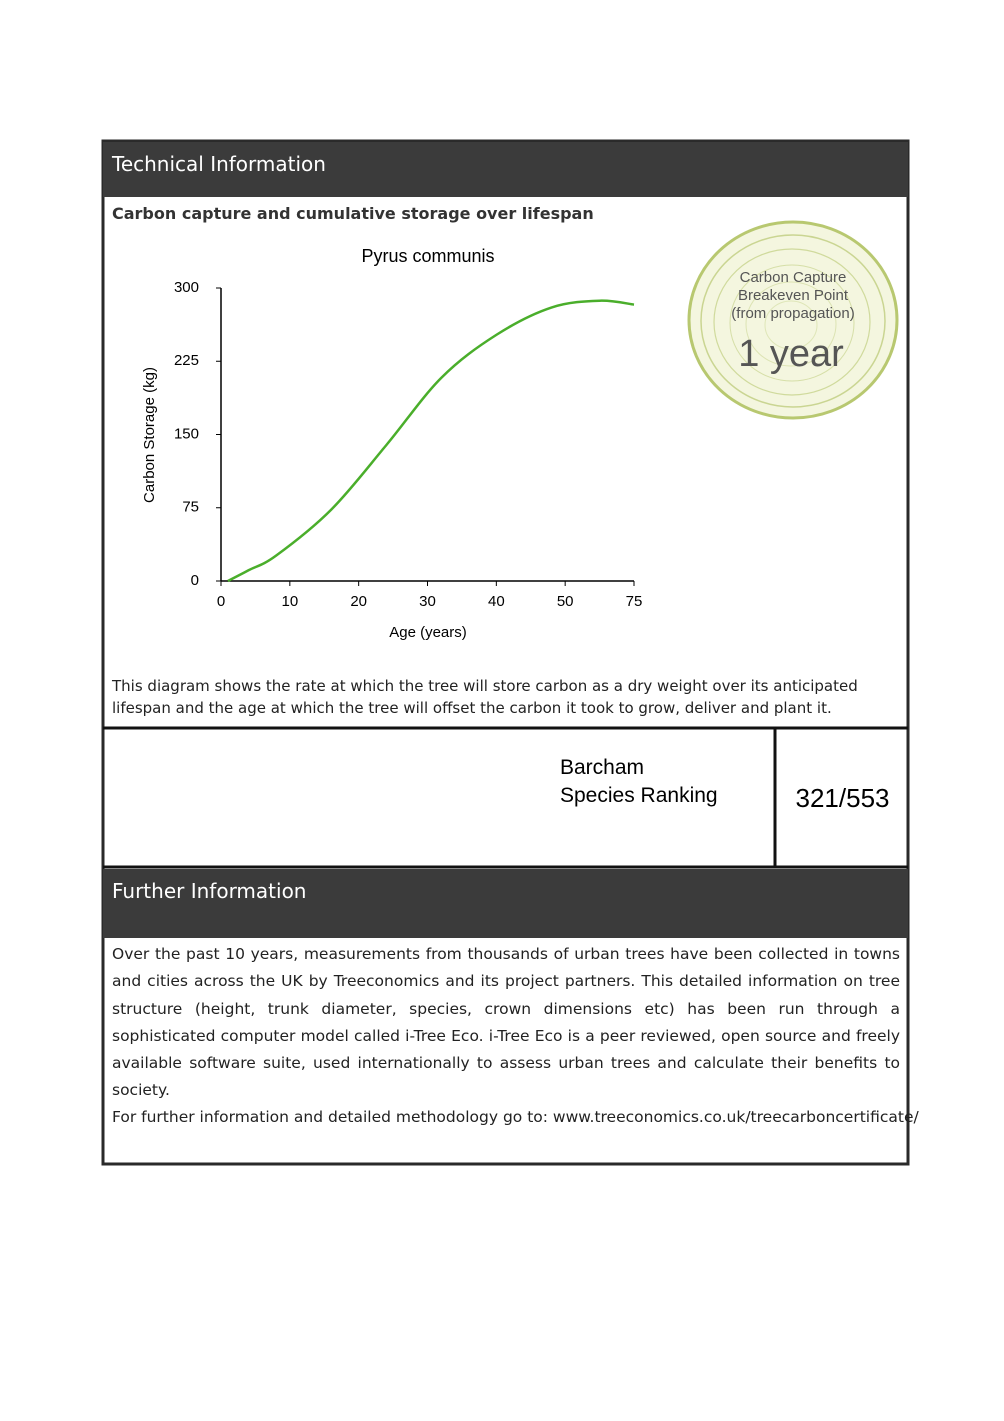 The width and height of the screenshot is (1004, 1421). Describe the element at coordinates (634, 601) in the screenshot. I see `x-tick-label: 75` at that location.